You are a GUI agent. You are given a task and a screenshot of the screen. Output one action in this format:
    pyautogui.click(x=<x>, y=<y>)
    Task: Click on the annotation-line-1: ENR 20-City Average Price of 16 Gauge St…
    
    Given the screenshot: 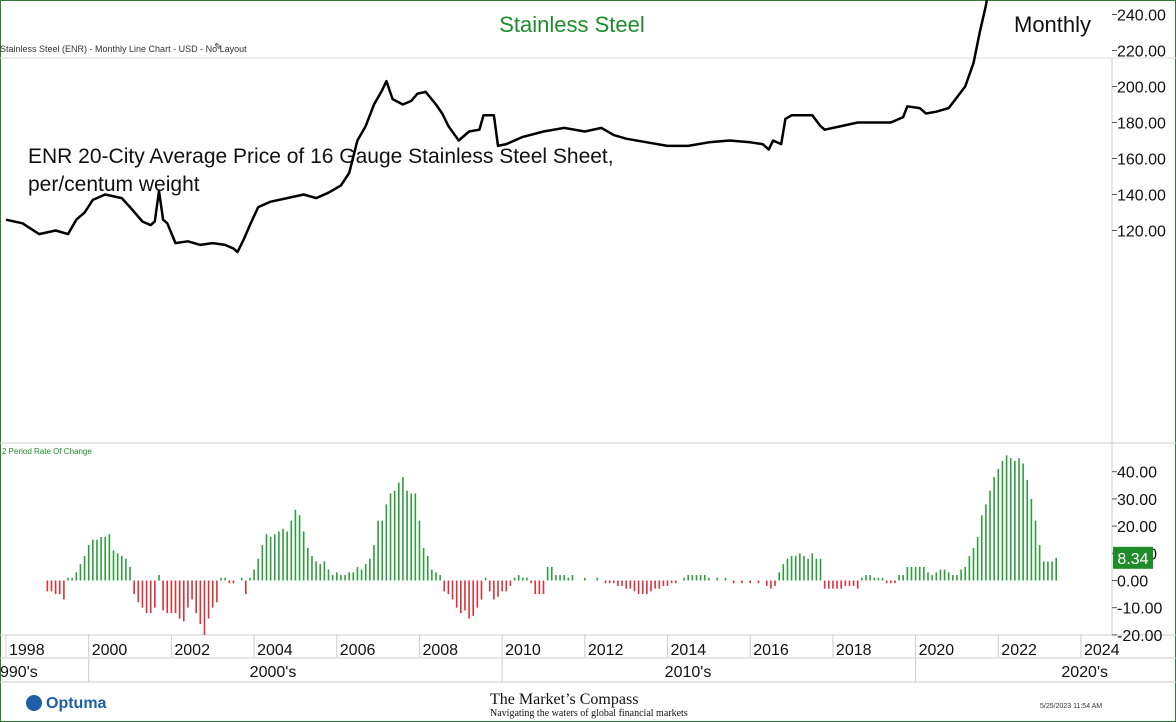 What is the action you would take?
    pyautogui.click(x=321, y=156)
    